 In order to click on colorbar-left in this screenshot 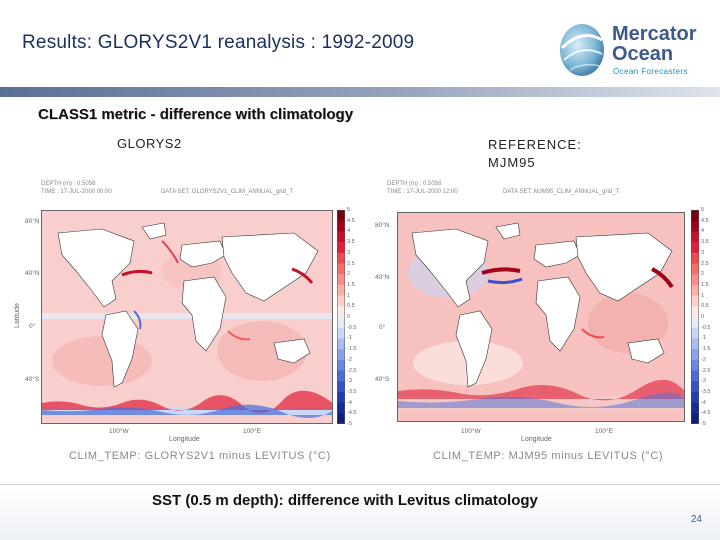, I will do `click(341, 317)`.